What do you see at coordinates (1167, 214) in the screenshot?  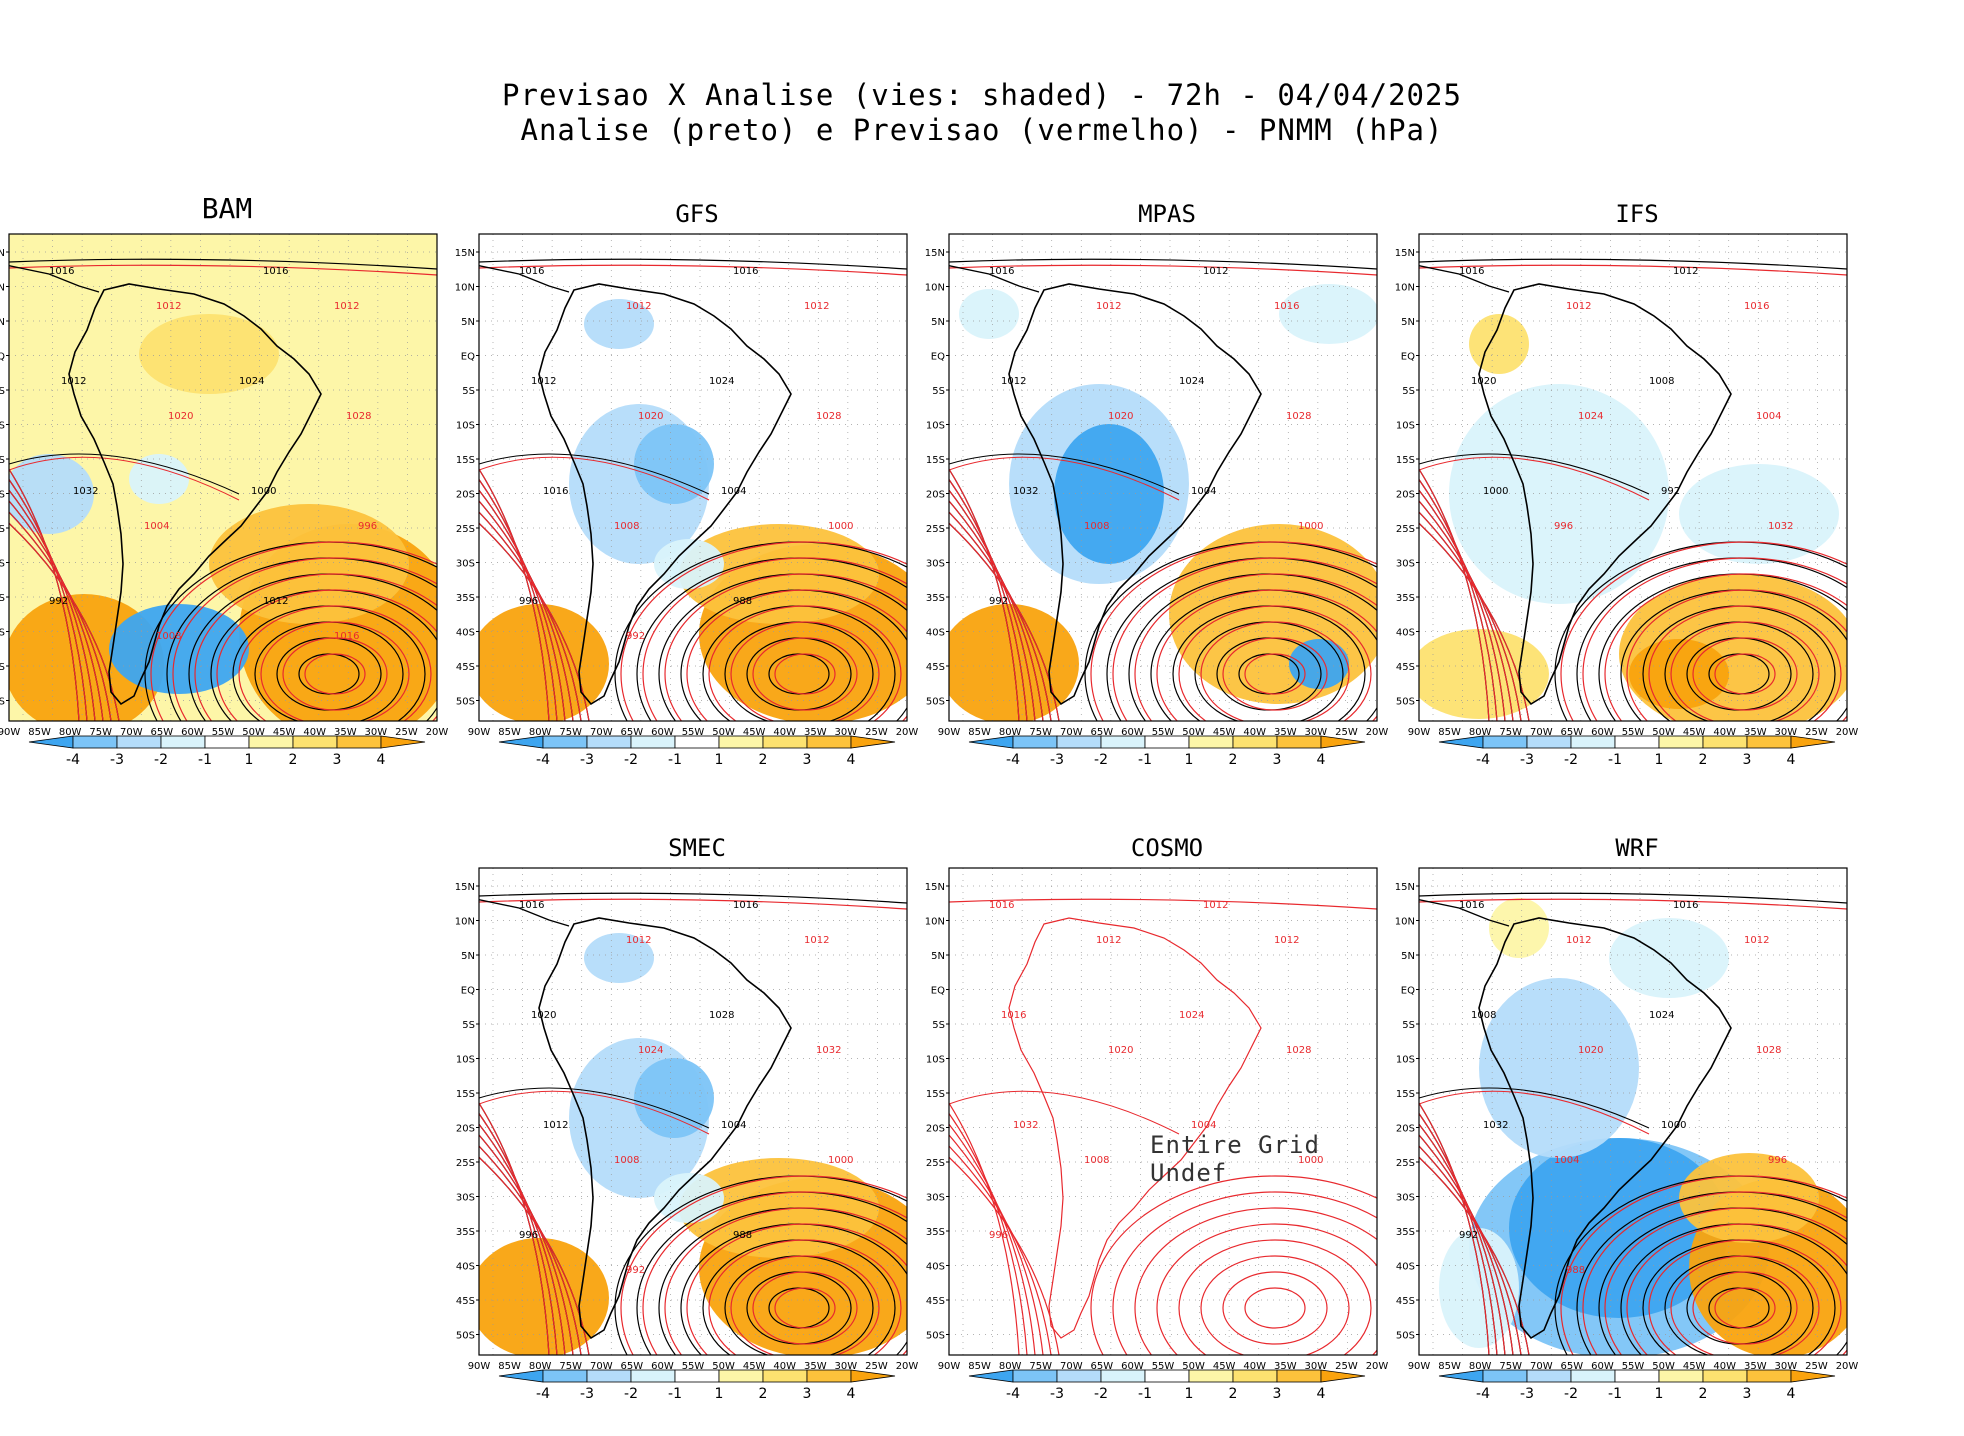 I see `panel-title: MPAS` at bounding box center [1167, 214].